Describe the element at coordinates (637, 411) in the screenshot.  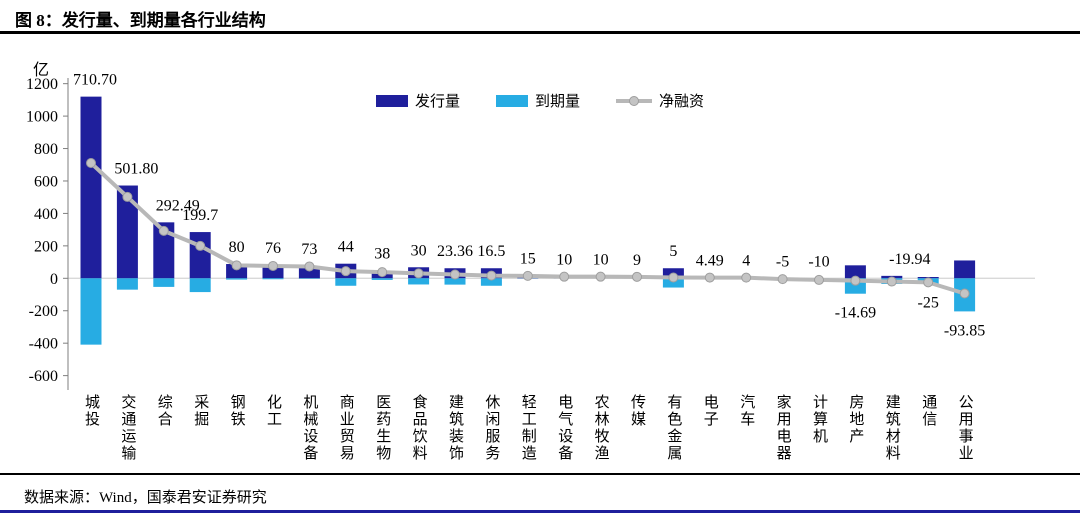
I see `category-label: 传媒` at that location.